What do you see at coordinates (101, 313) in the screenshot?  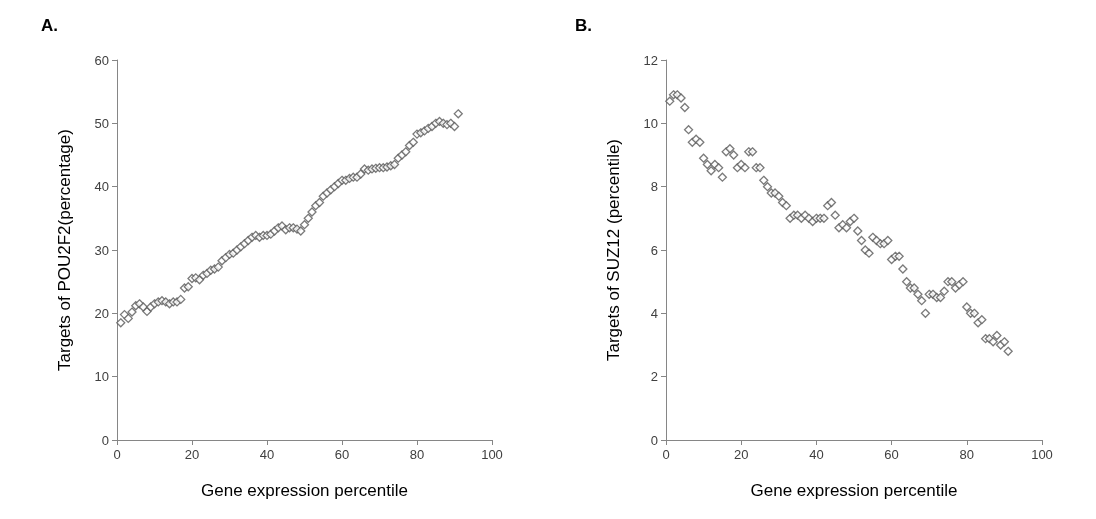 I see `y-tick-label: 20` at bounding box center [101, 313].